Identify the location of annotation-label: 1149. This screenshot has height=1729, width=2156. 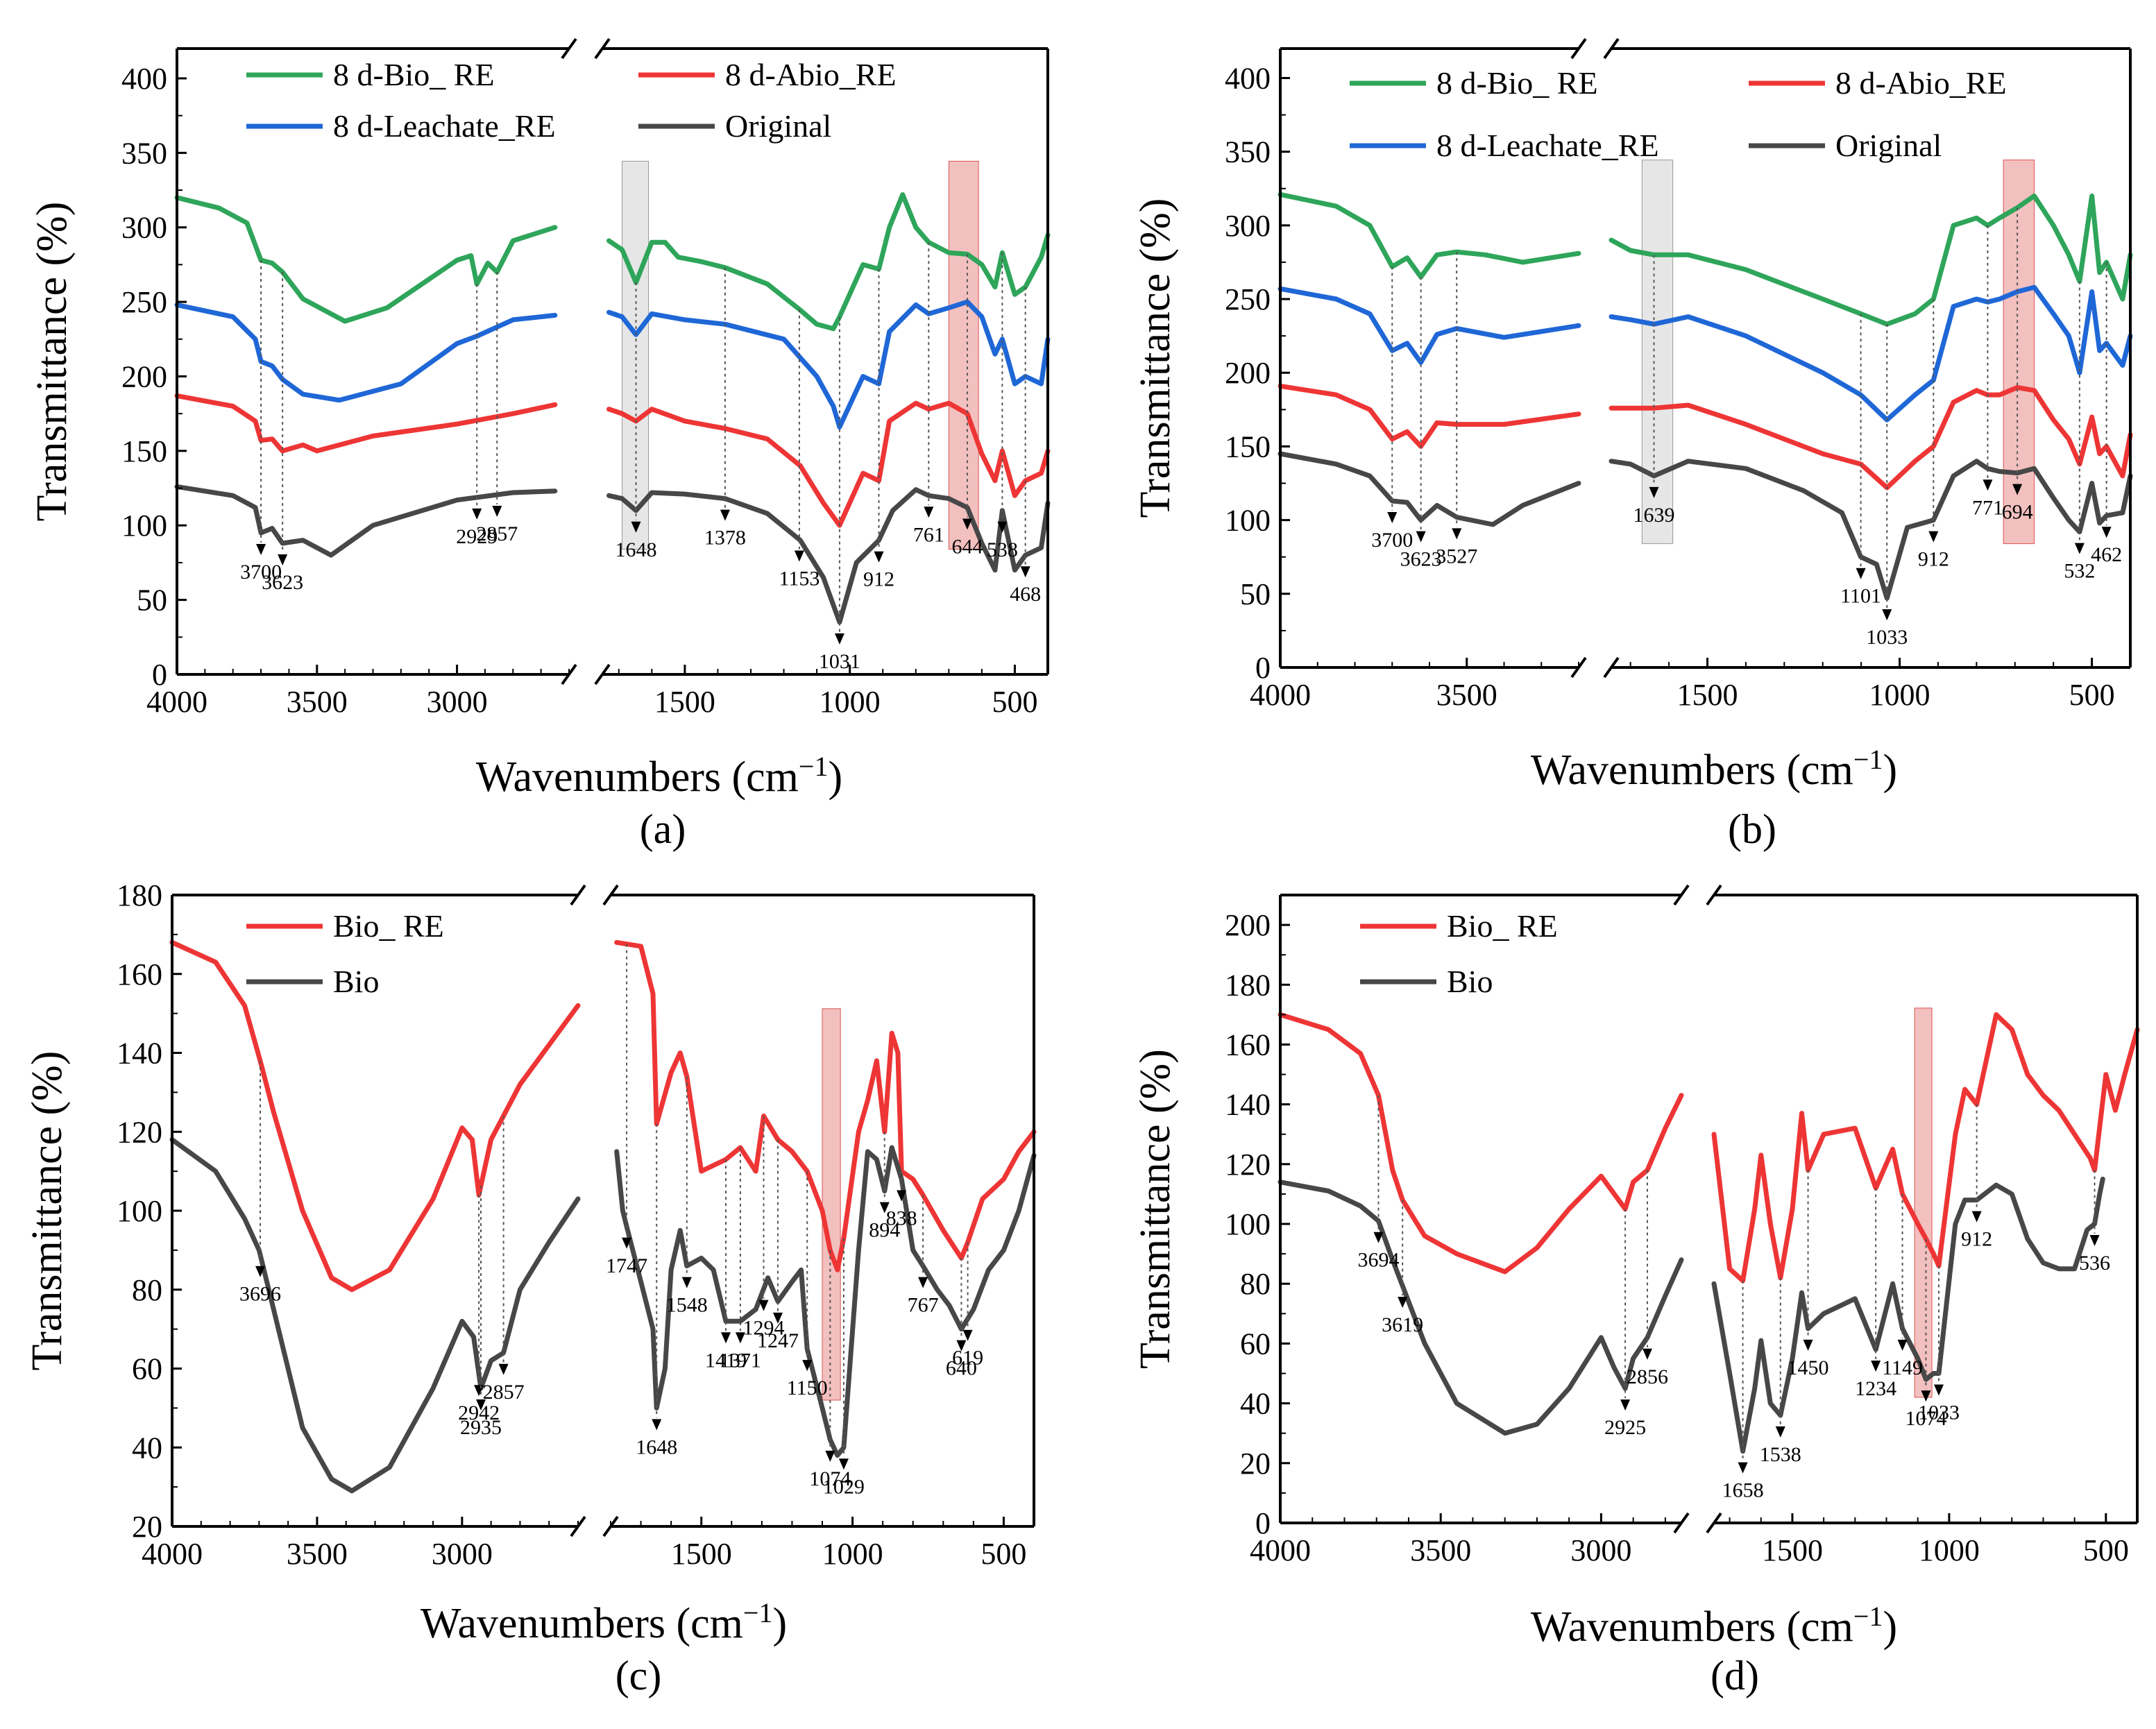
(1902, 1367).